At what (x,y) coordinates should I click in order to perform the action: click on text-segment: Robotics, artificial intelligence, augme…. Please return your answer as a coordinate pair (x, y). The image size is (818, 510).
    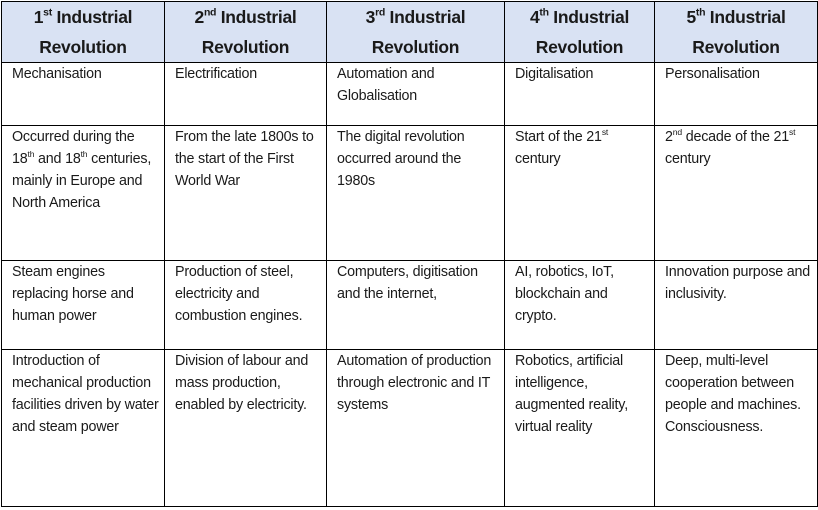
    Looking at the image, I should click on (571, 394).